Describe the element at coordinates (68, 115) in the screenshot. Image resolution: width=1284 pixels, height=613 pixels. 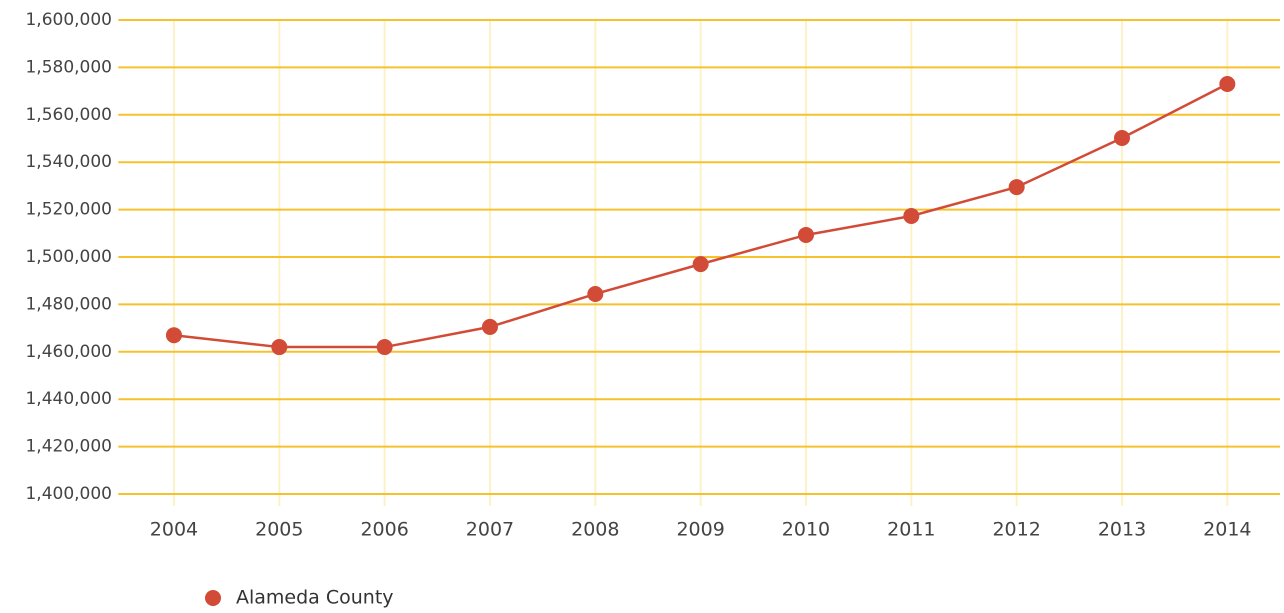
I see `y-tick-label: 1,560,000` at that location.